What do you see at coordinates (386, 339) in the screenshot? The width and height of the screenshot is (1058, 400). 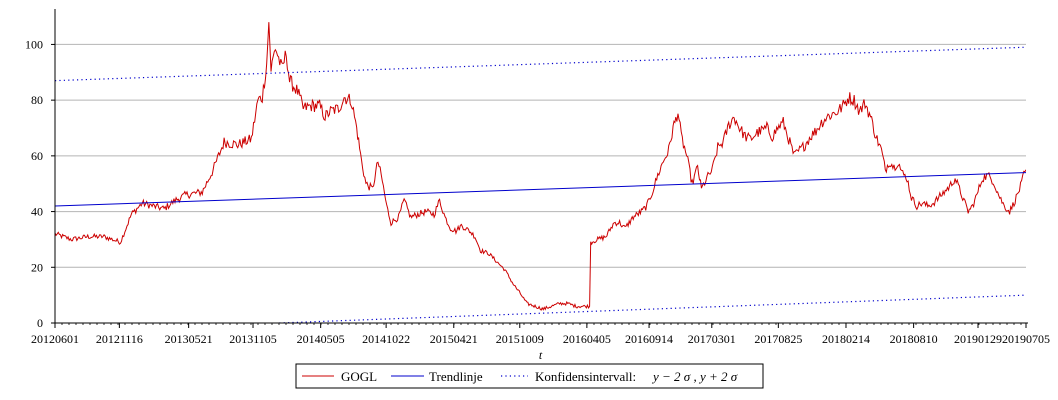 I see `x-tick-label: 20141022` at bounding box center [386, 339].